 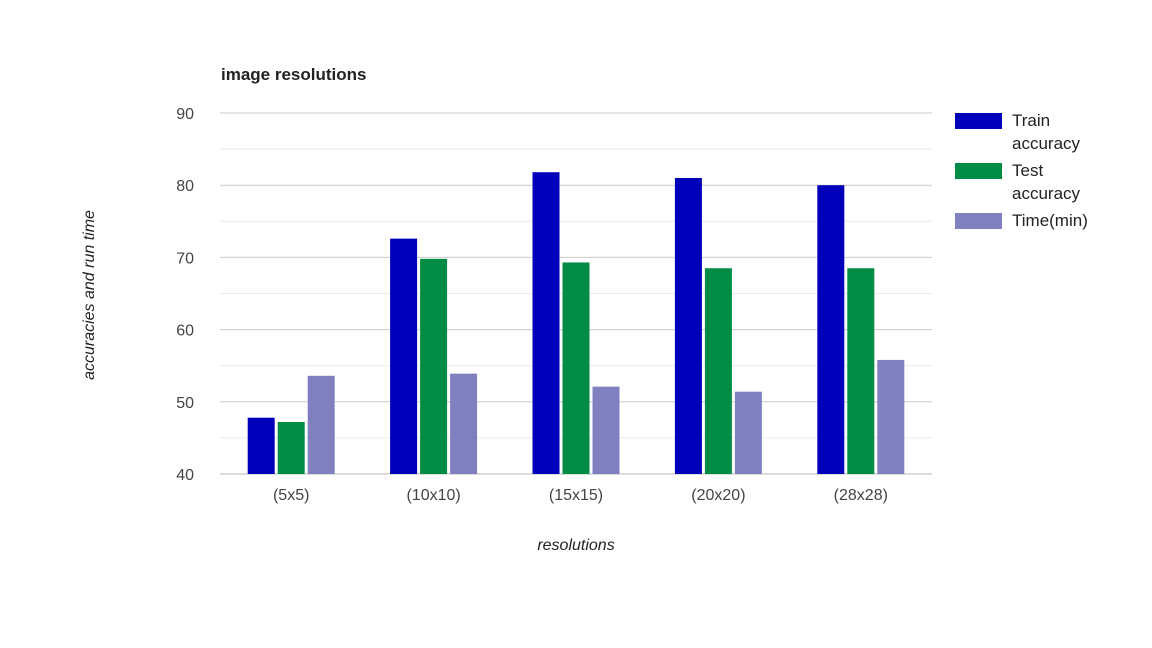 I want to click on legend-label: Time(min), so click(x=1050, y=220).